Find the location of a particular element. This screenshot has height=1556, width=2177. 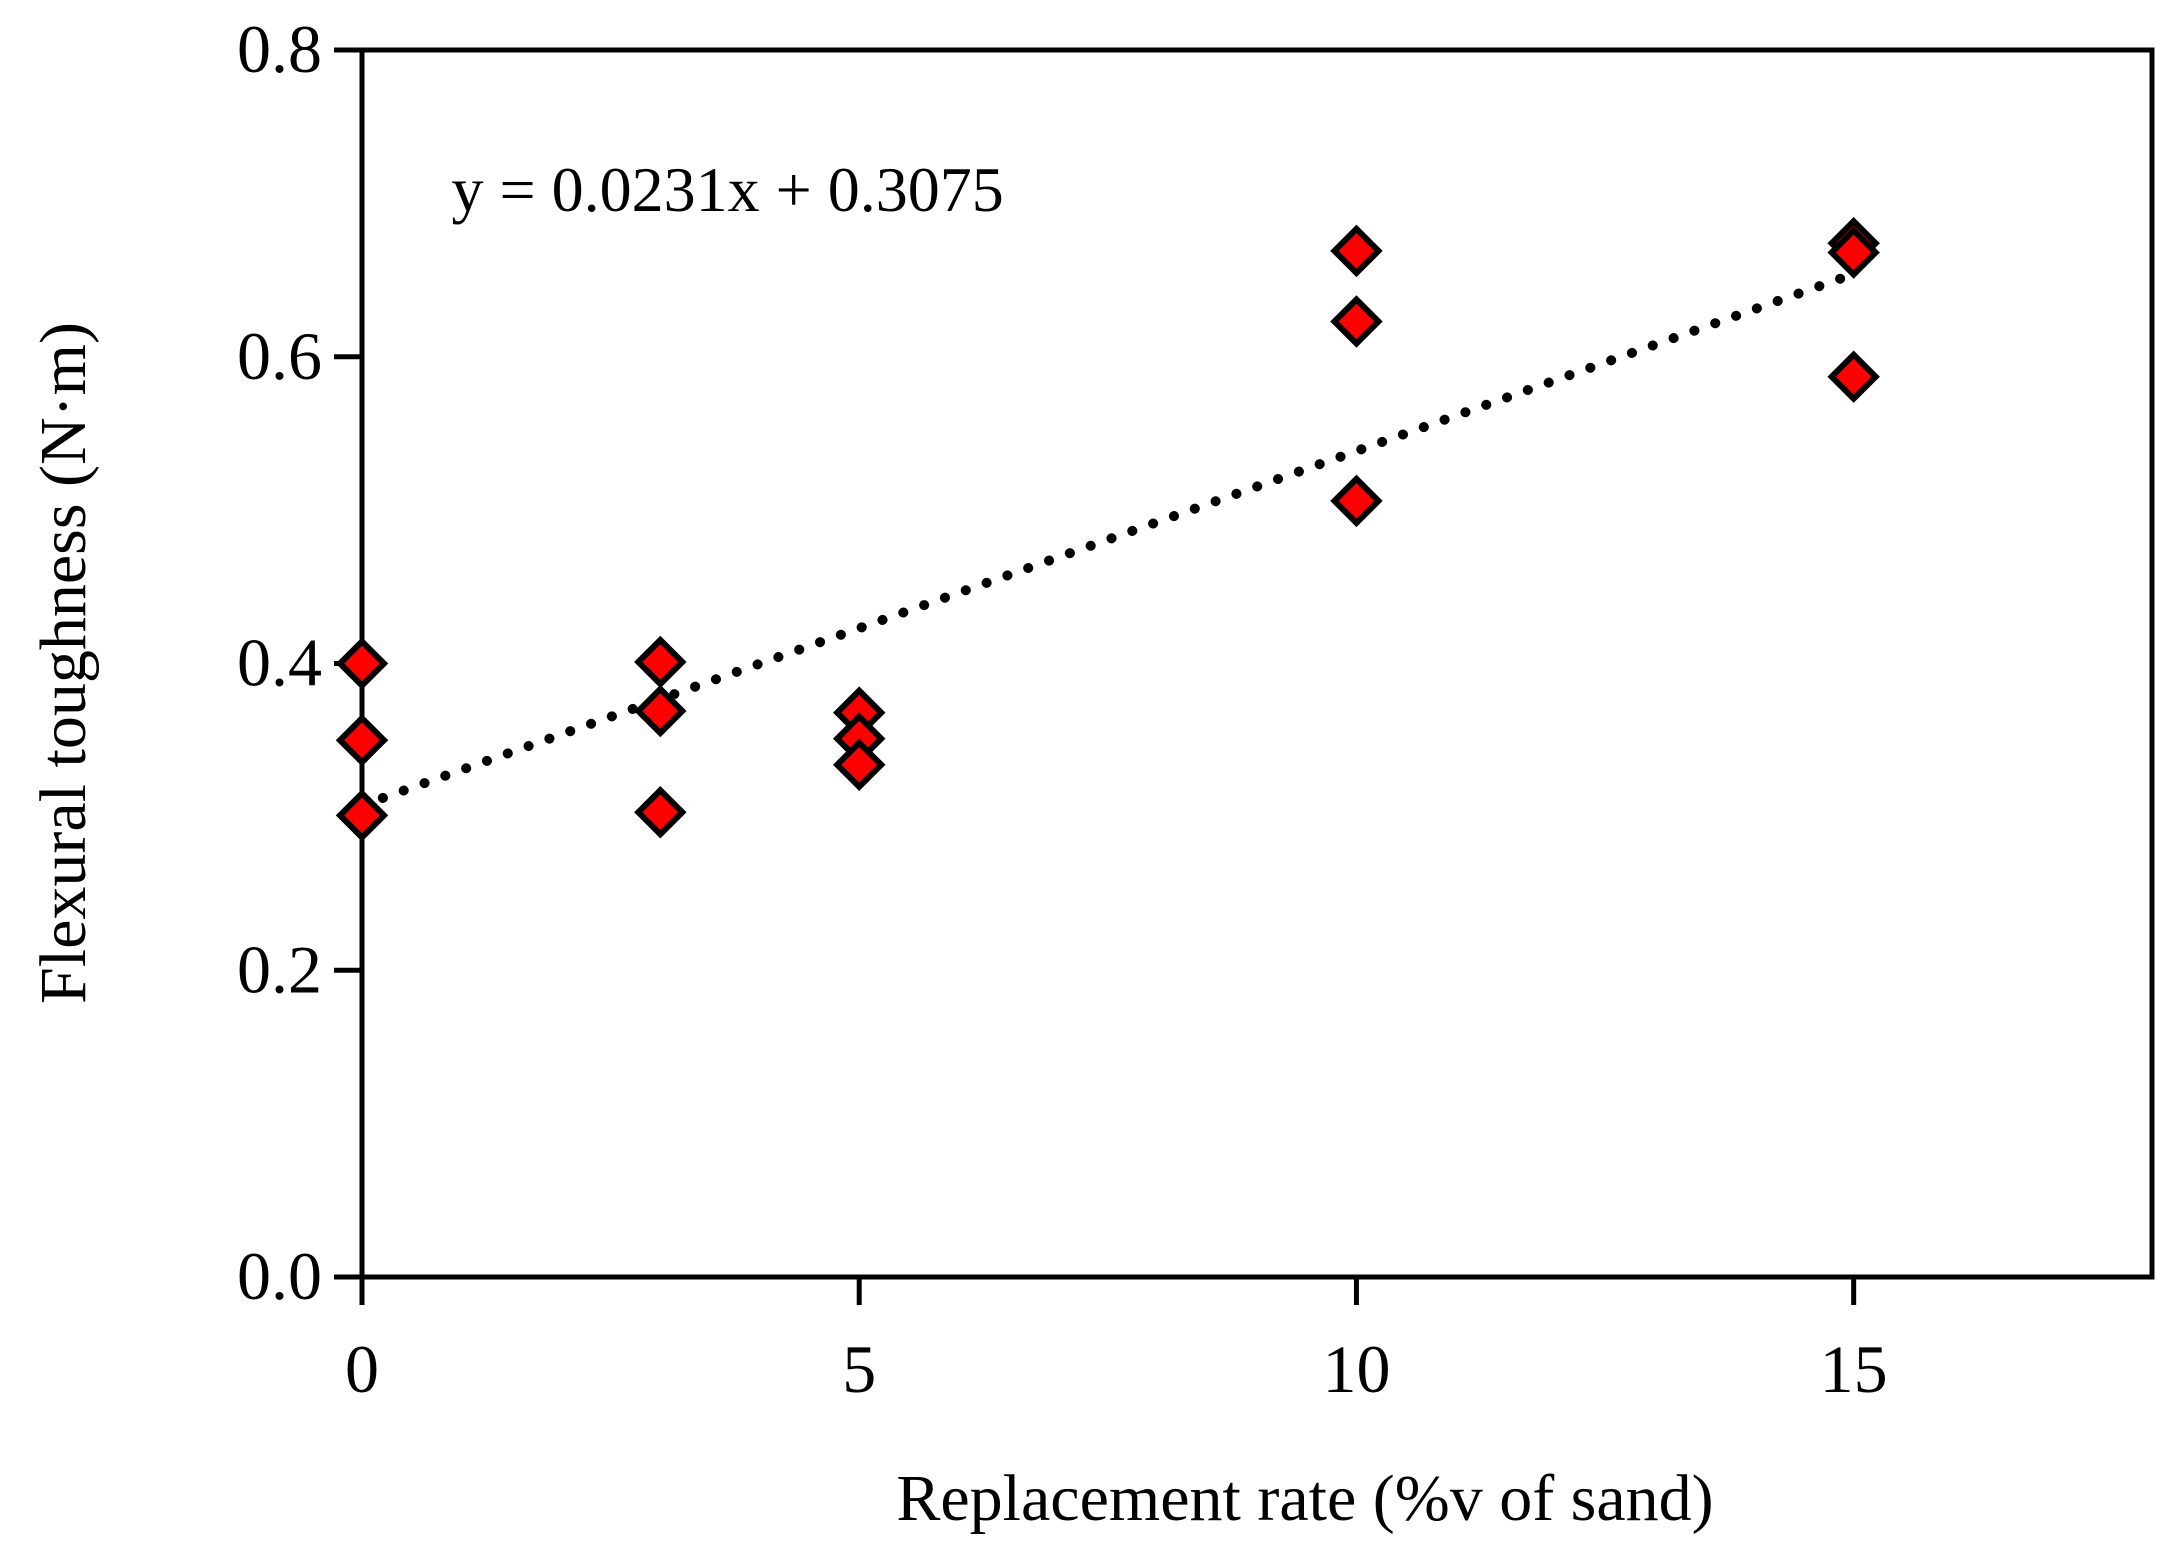

y-tick-label: 0.0 is located at coordinates (279, 1276).